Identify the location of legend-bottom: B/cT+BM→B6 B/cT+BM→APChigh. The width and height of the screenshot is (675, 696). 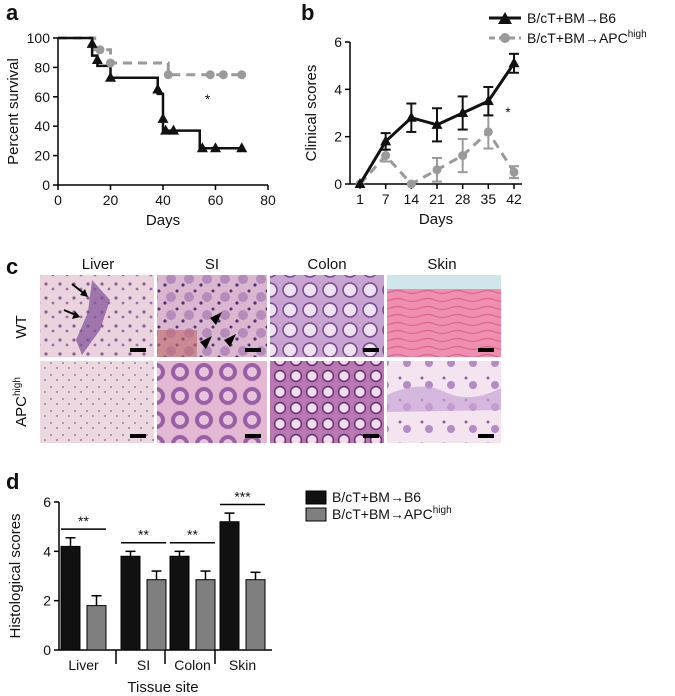
(378, 505).